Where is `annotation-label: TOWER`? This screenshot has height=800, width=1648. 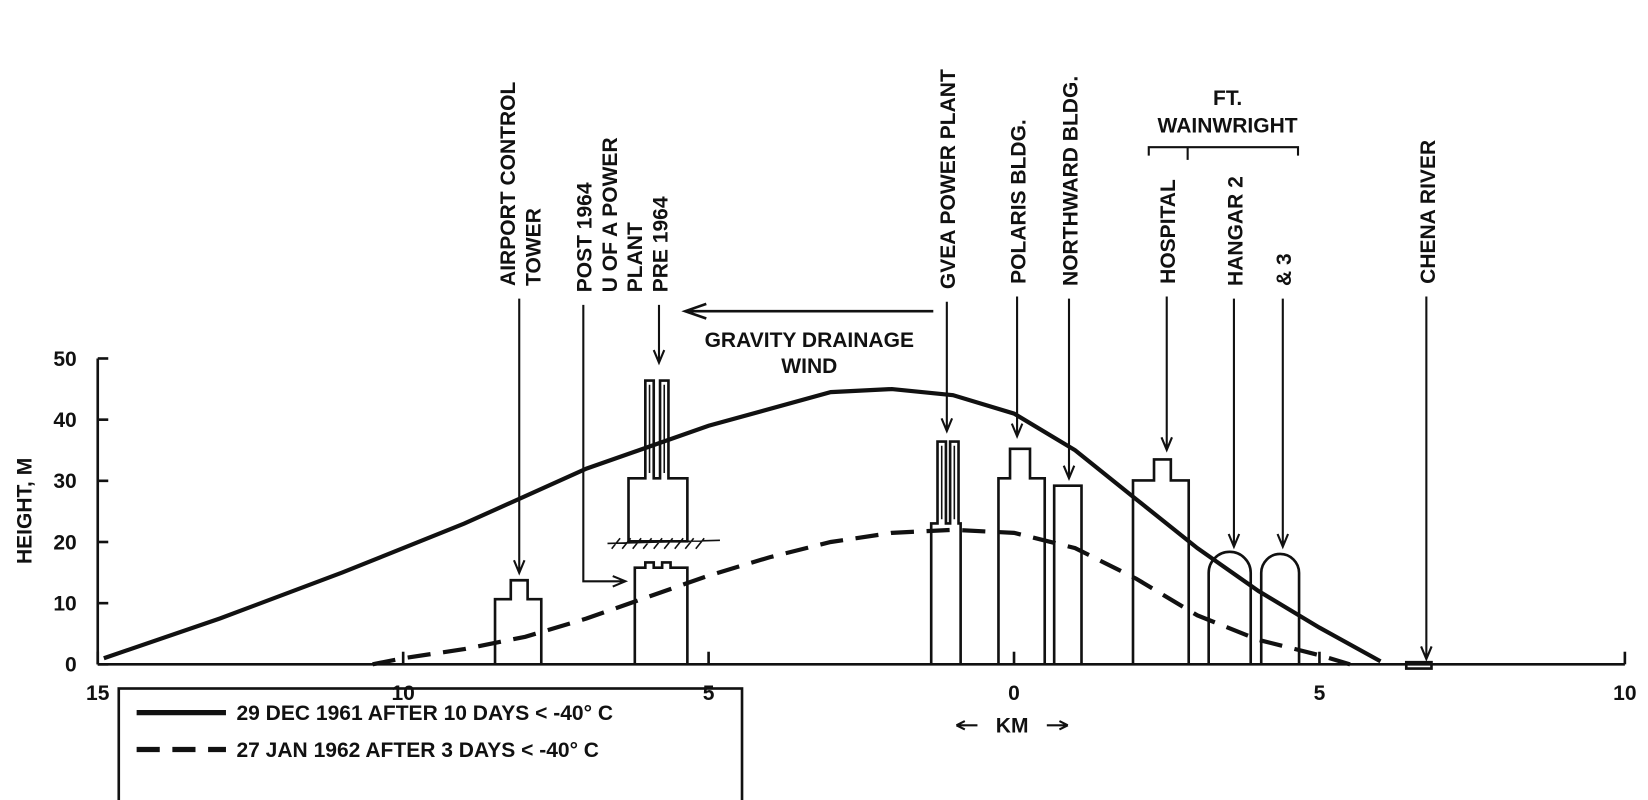
annotation-label: TOWER is located at coordinates (533, 247).